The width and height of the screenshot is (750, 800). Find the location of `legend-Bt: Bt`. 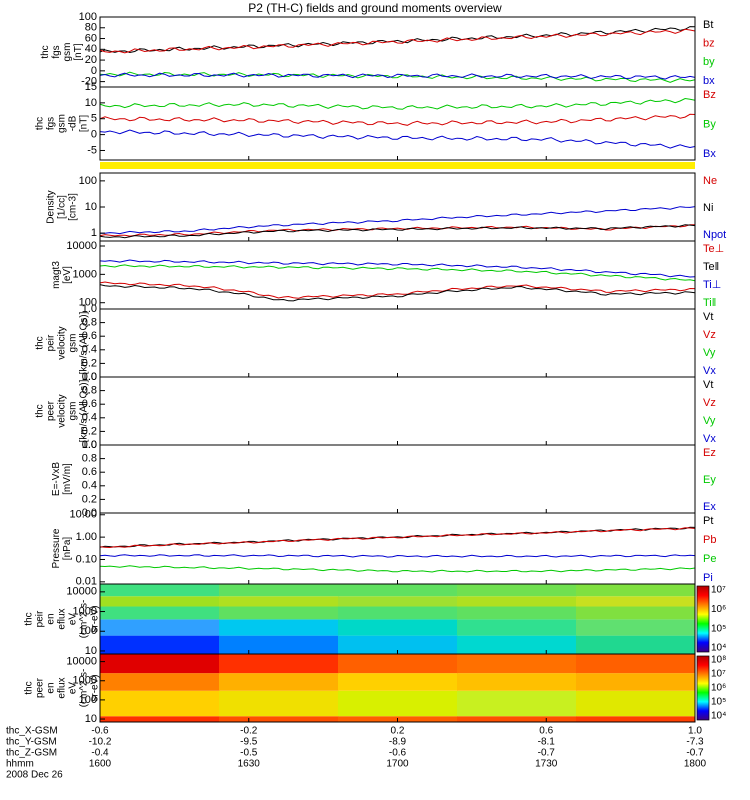

legend-Bt: Bt is located at coordinates (708, 25).